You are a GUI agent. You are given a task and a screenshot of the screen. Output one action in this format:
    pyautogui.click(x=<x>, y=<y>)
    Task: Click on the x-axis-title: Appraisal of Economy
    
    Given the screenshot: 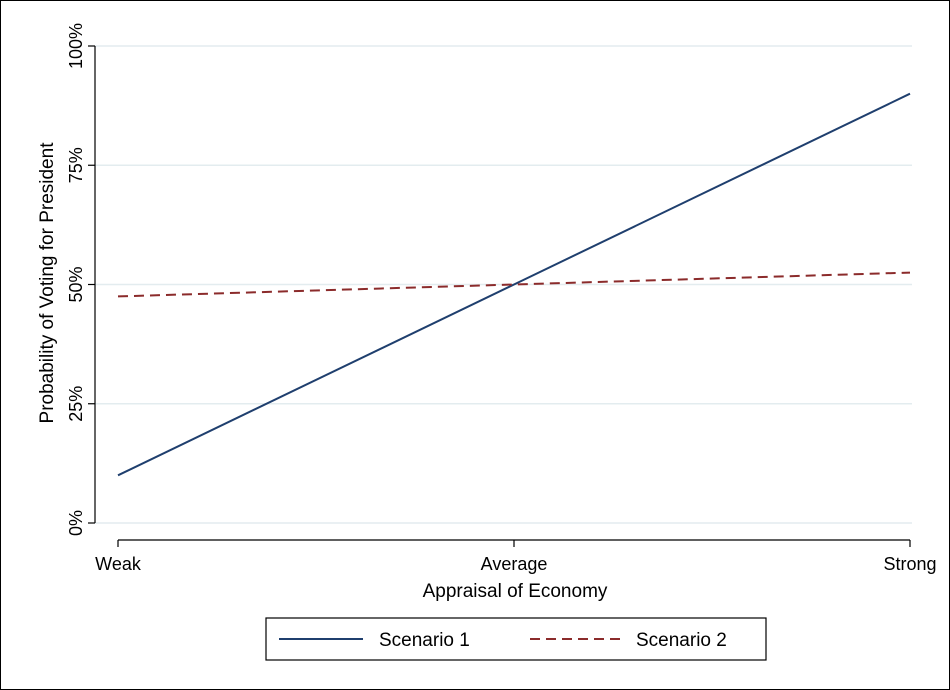 What is the action you would take?
    pyautogui.click(x=515, y=591)
    